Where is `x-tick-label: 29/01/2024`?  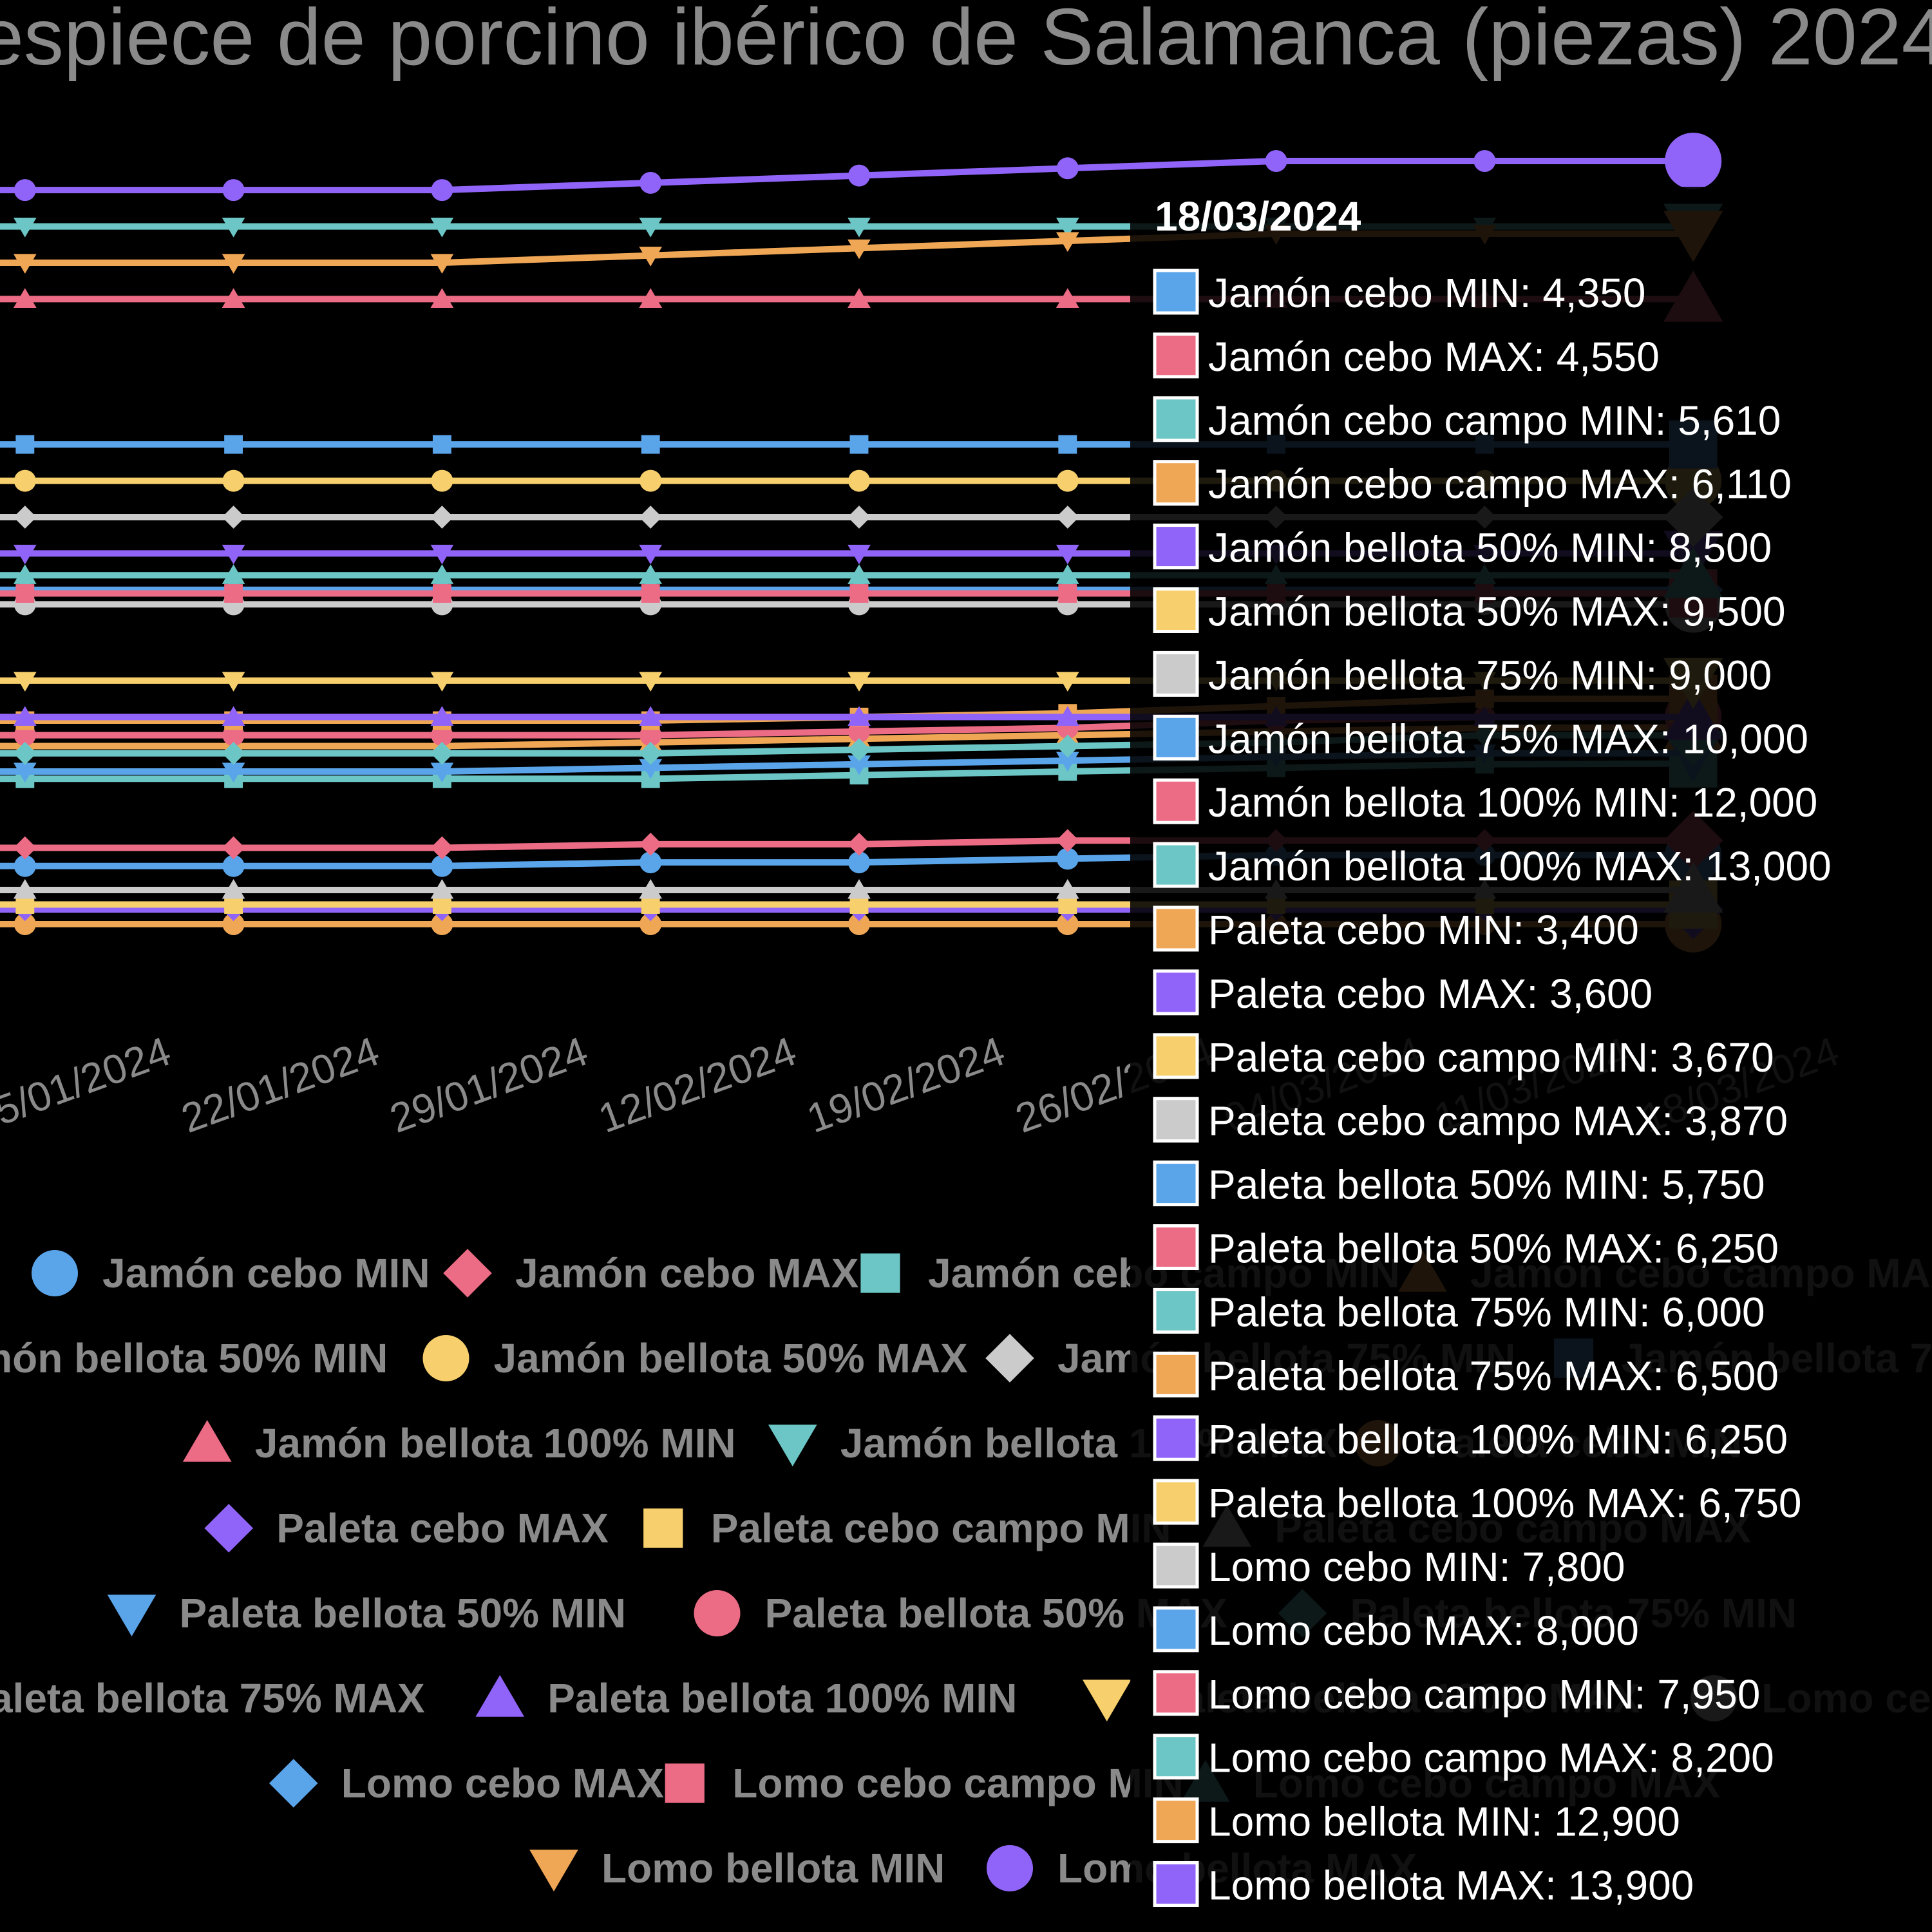 x-tick-label: 29/01/2024 is located at coordinates (489, 1085).